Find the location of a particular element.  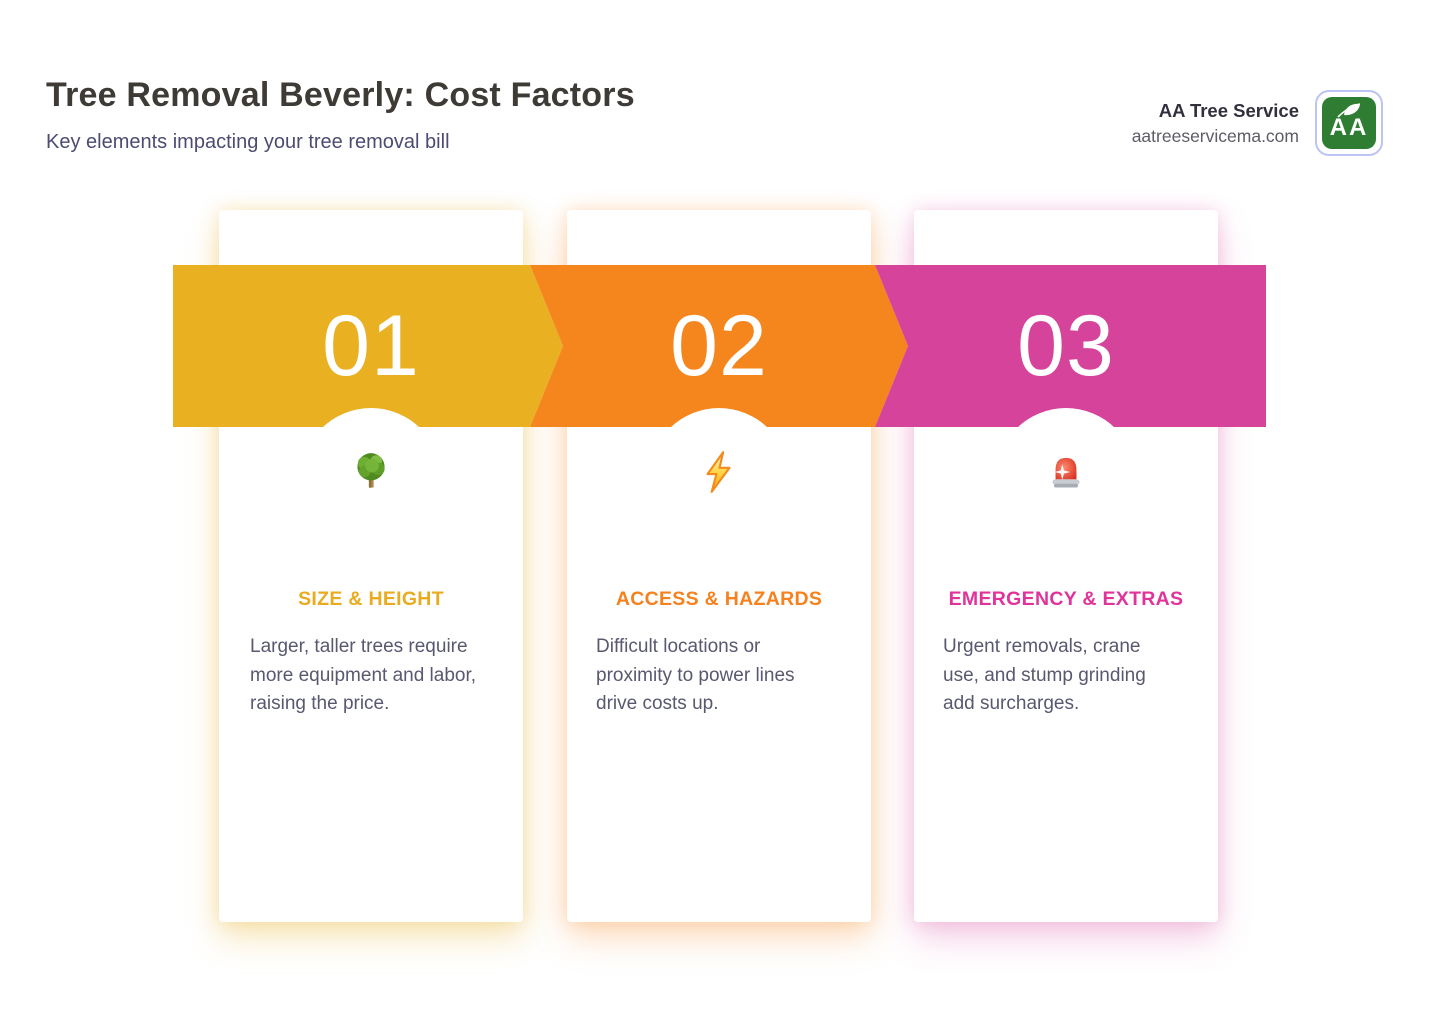

brand-logo-badge: AA is located at coordinates (1349, 123).